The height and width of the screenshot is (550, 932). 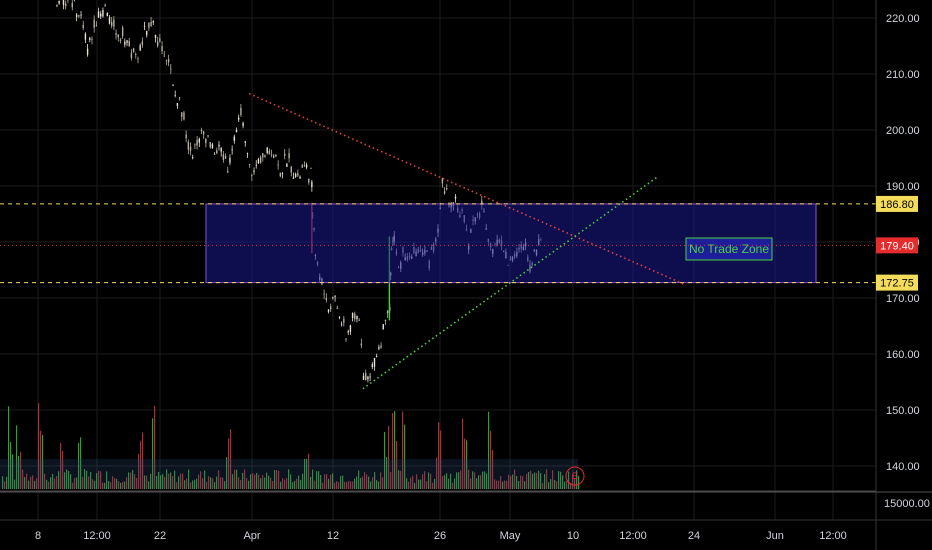 I want to click on price-tick-label: 200.00, so click(x=903, y=131).